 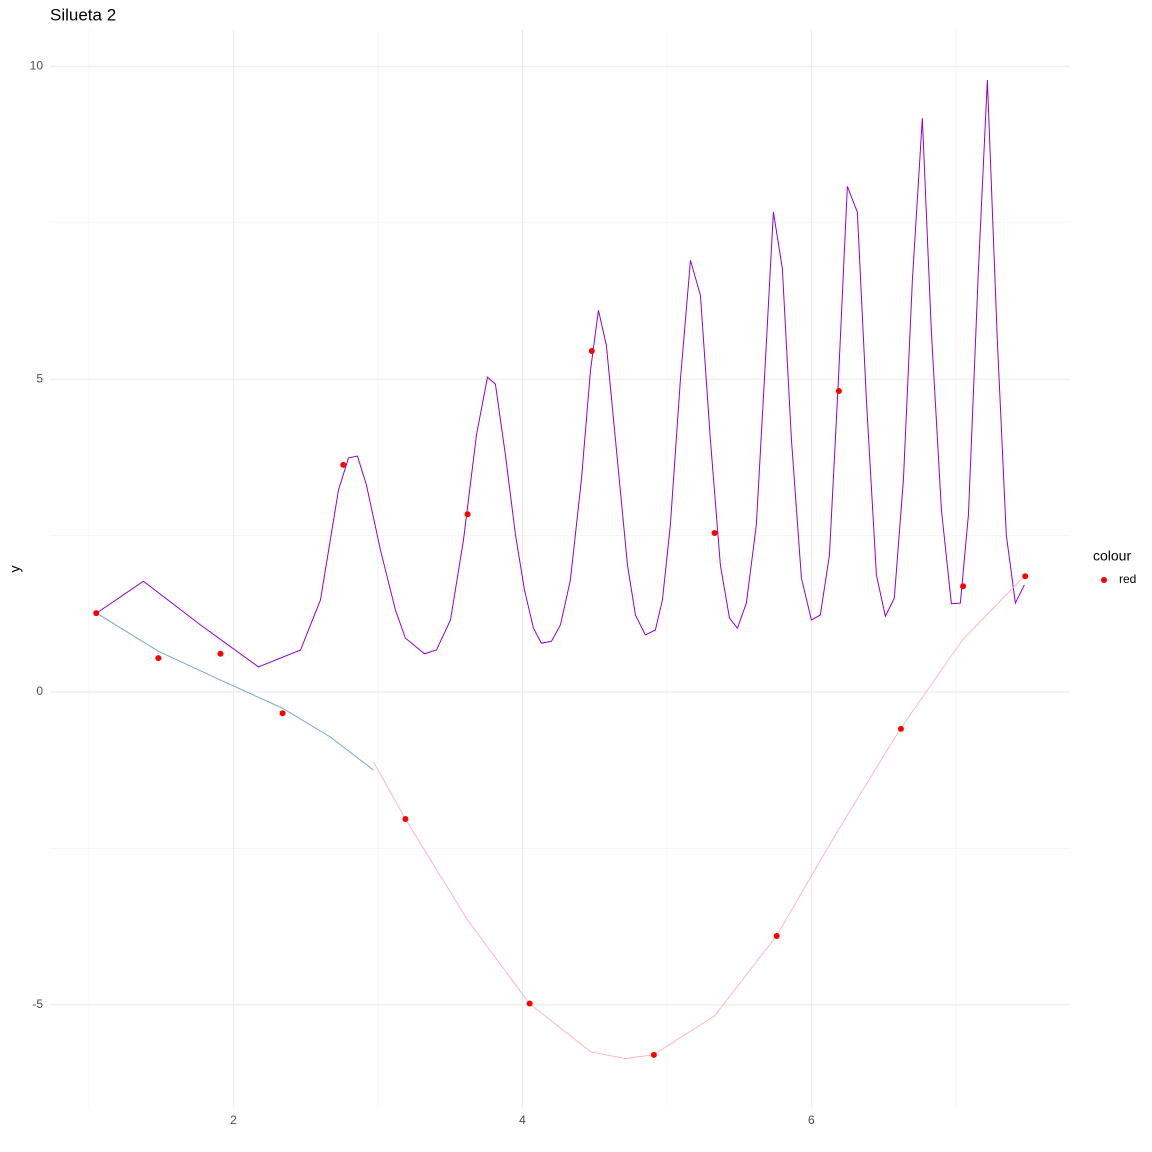 I want to click on y-tick-label: 5, so click(x=39, y=378).